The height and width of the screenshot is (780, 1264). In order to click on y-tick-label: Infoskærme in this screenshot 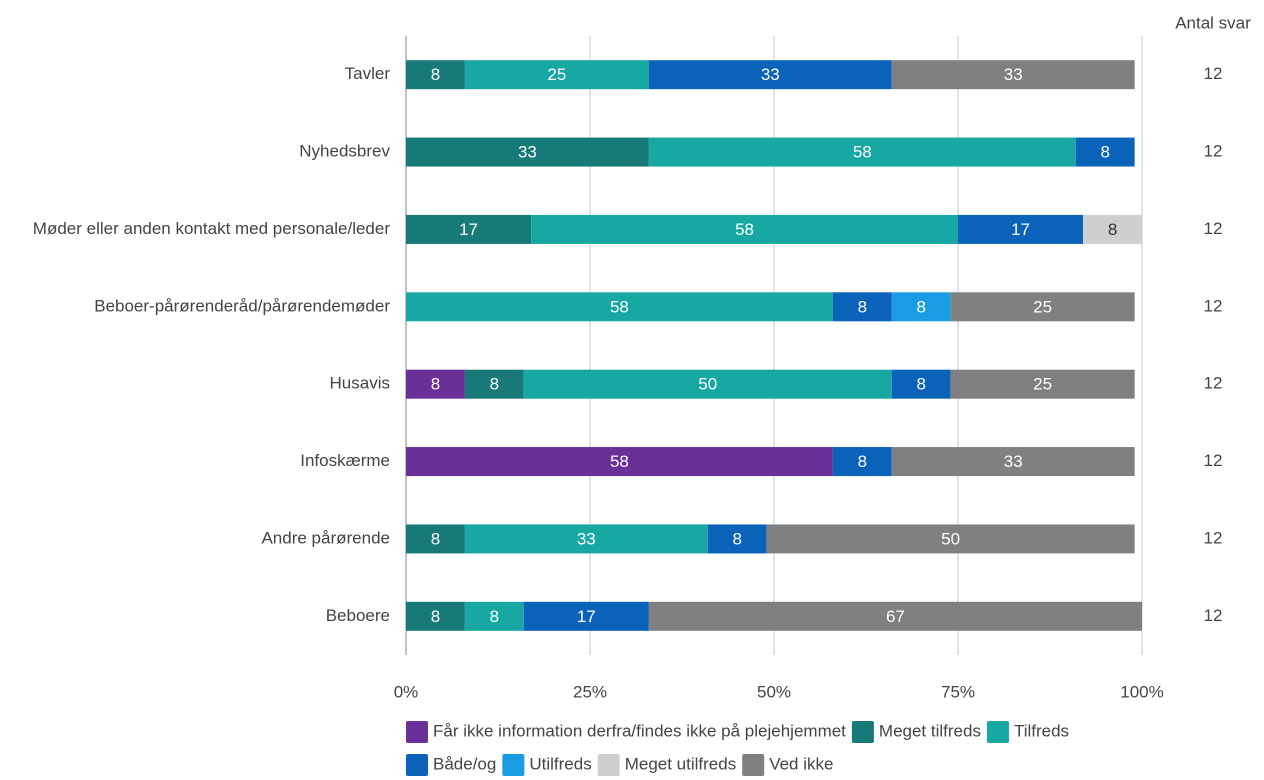, I will do `click(345, 460)`.